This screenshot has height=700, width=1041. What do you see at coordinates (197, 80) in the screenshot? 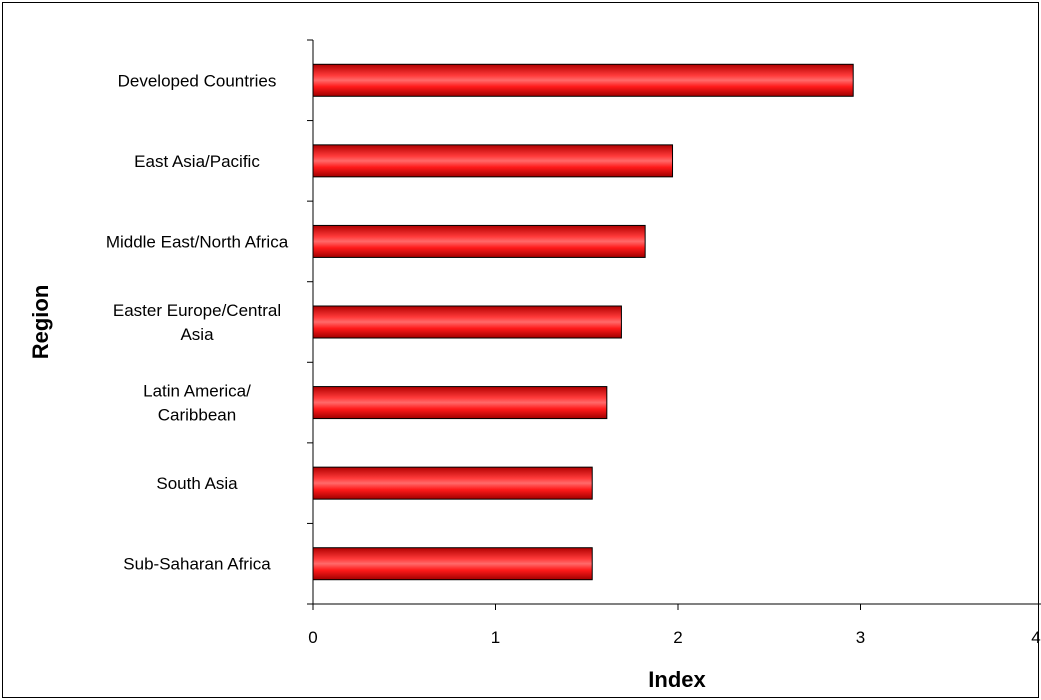
I see `category-label-0: Developed Countries` at bounding box center [197, 80].